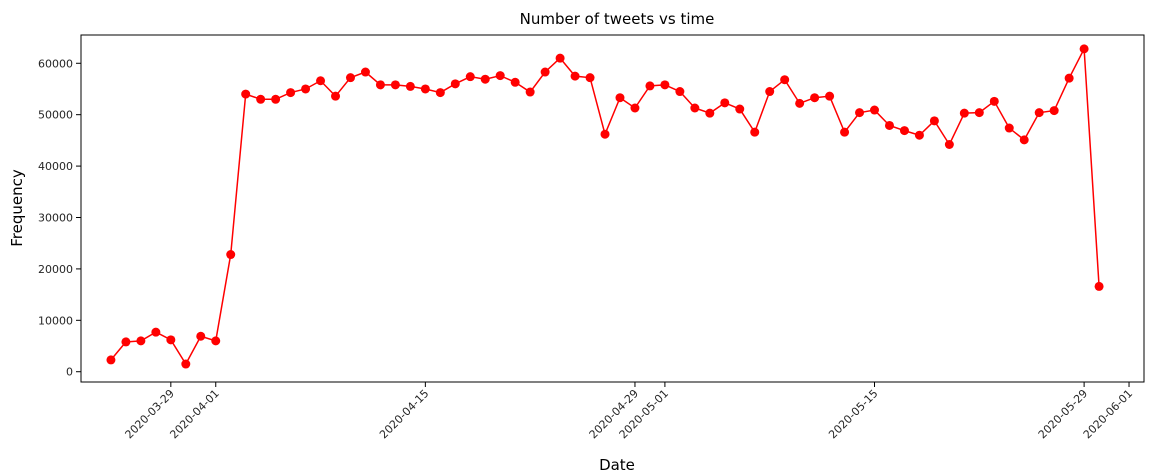 The width and height of the screenshot is (1151, 474). What do you see at coordinates (55, 166) in the screenshot?
I see `y-tick-label: 40000` at bounding box center [55, 166].